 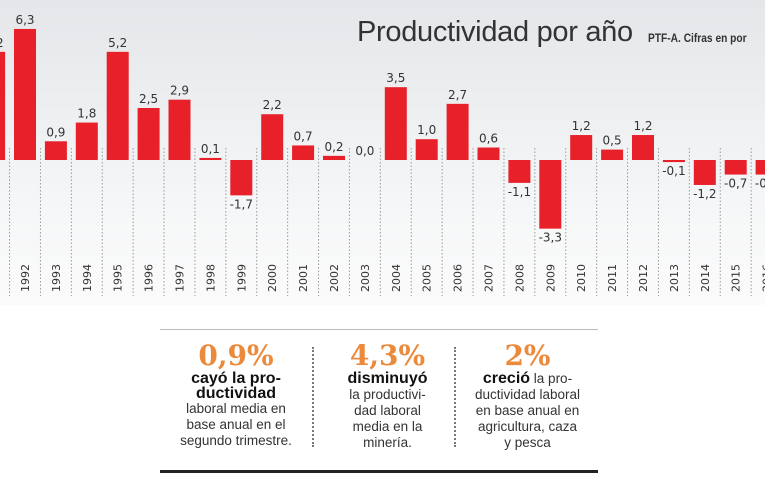 I want to click on data-label-2008: -1,1, so click(x=519, y=192).